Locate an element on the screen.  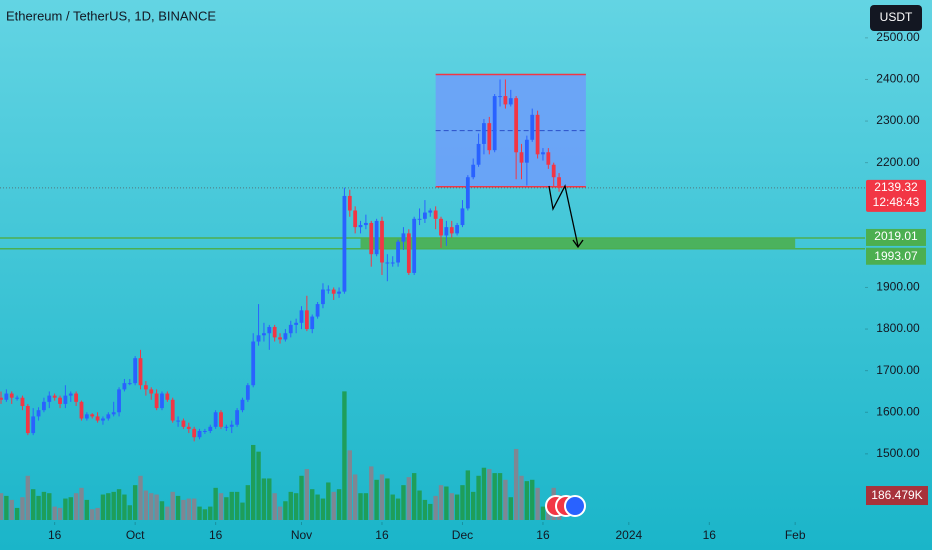
x-tick-label: Feb is located at coordinates (795, 535).